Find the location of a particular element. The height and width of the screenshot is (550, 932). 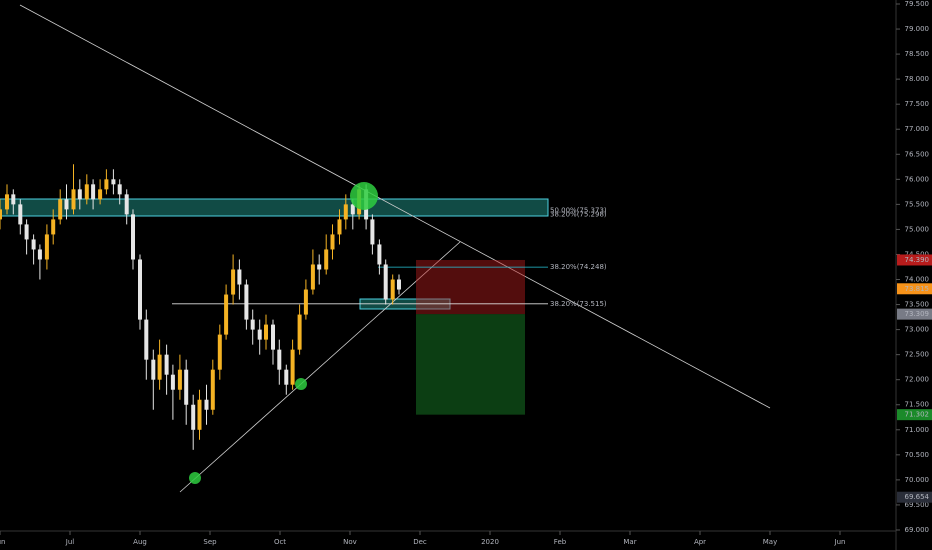

x-tick-label: Oct is located at coordinates (280, 542).